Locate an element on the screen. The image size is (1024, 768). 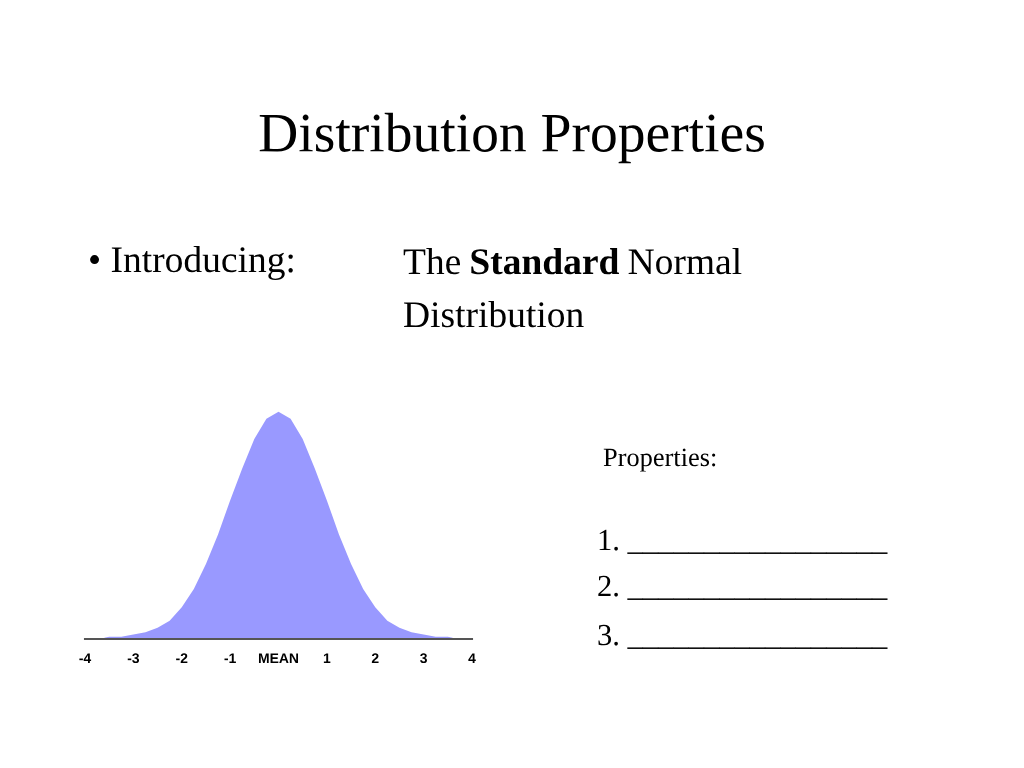
text: Normal is located at coordinates (685, 261).